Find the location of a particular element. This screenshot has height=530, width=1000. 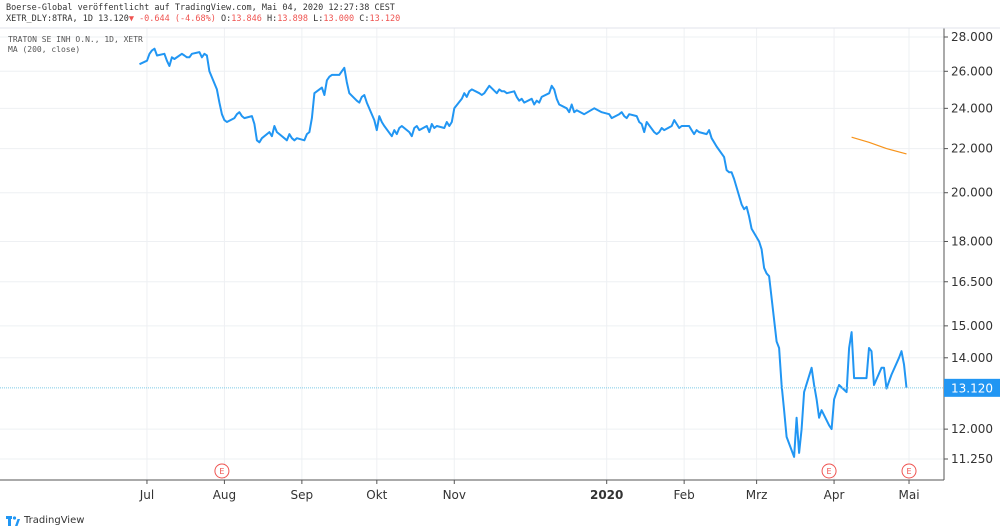

price-tick-label: 15.000 is located at coordinates (972, 326).